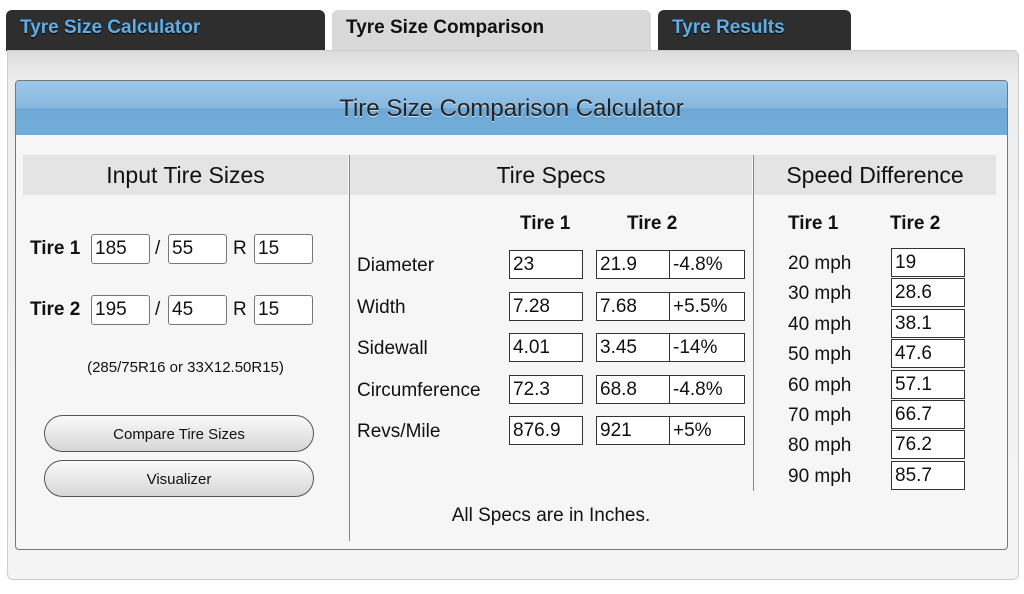  I want to click on speed-tire1: 90 mph, so click(820, 476).